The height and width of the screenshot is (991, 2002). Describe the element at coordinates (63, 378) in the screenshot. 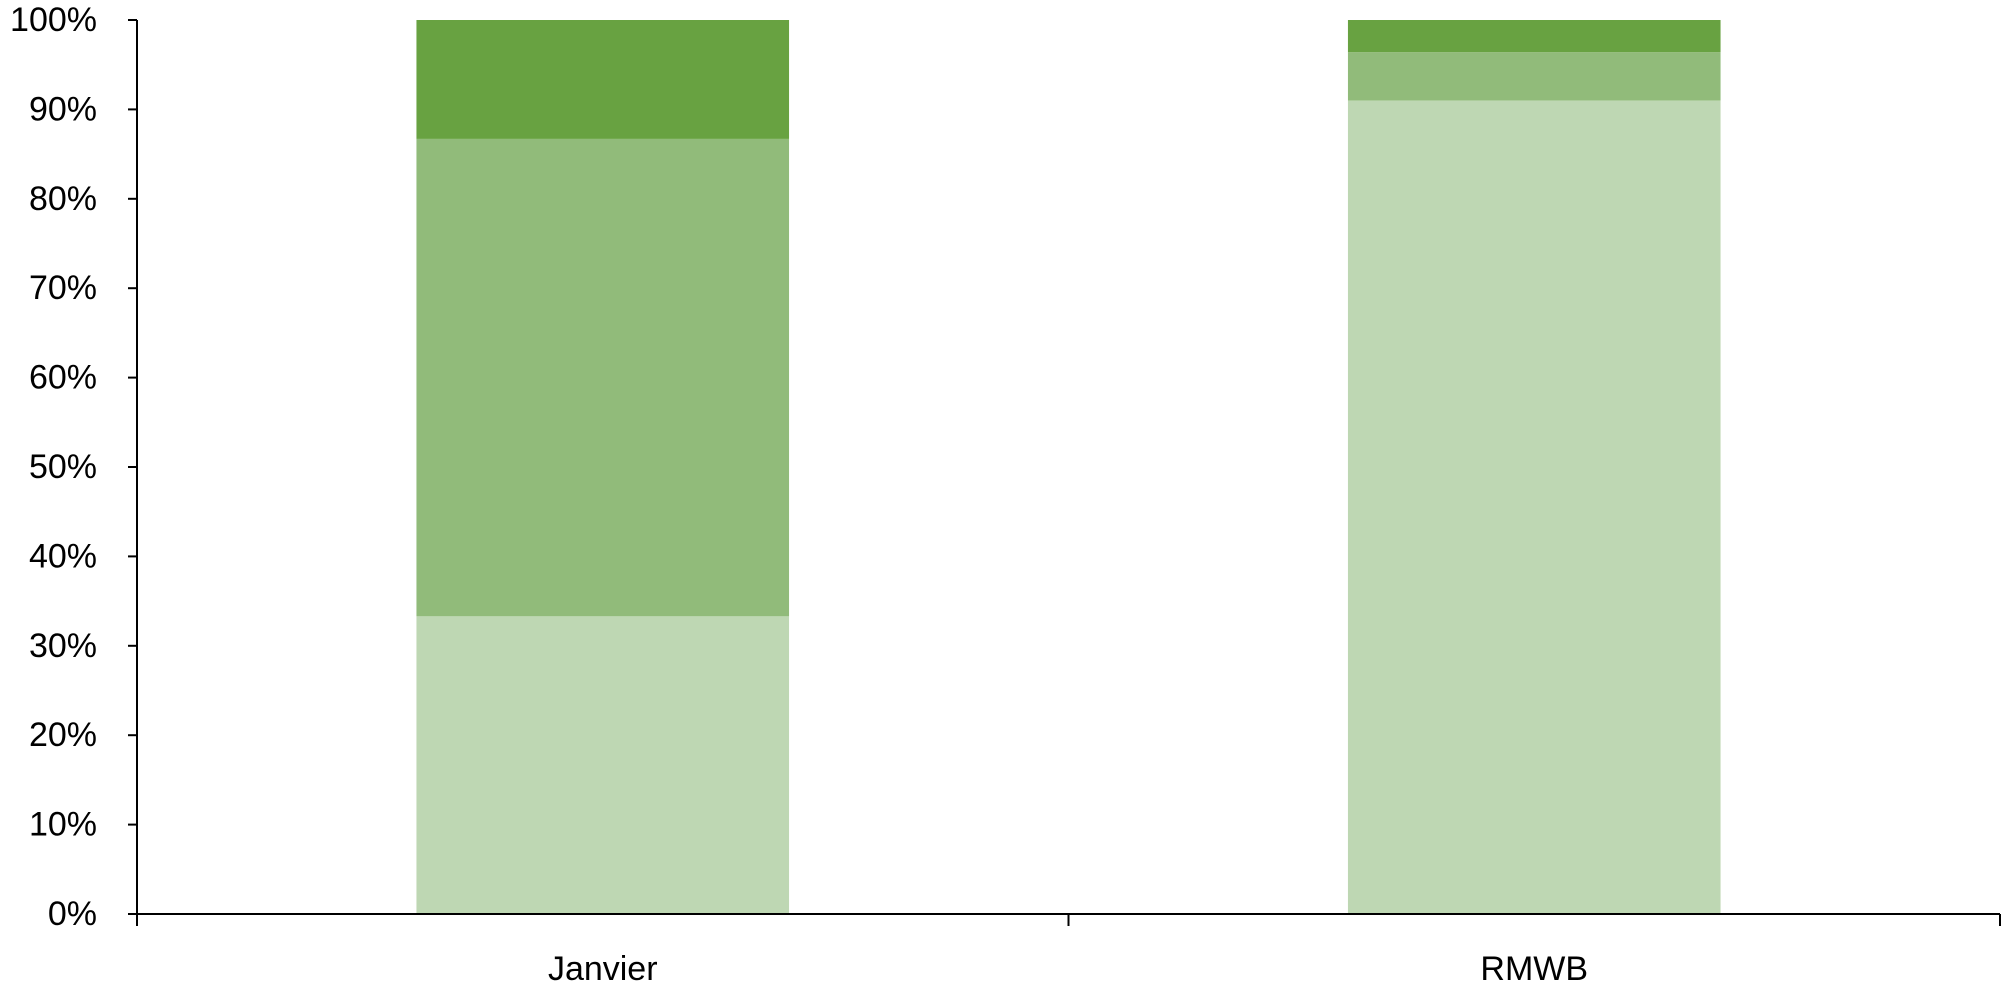

I see `y-tick-label: 60%` at that location.